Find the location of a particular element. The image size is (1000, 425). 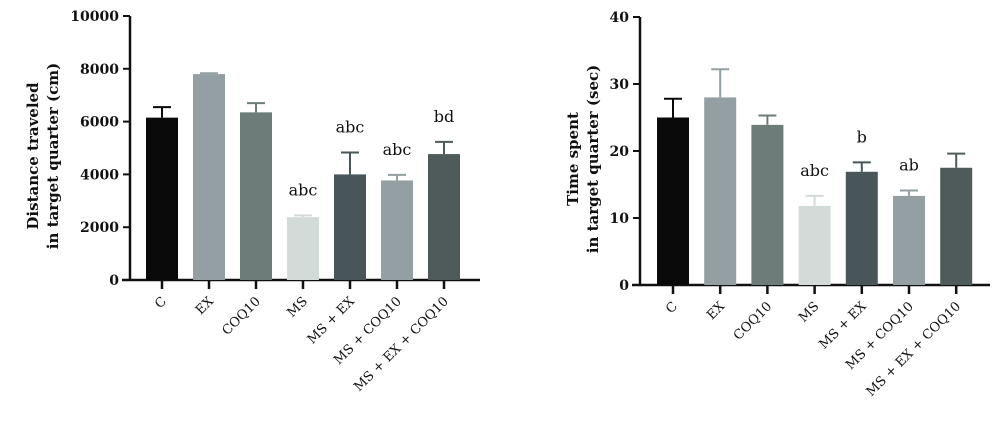

y-tick-label: 20 is located at coordinates (620, 152).